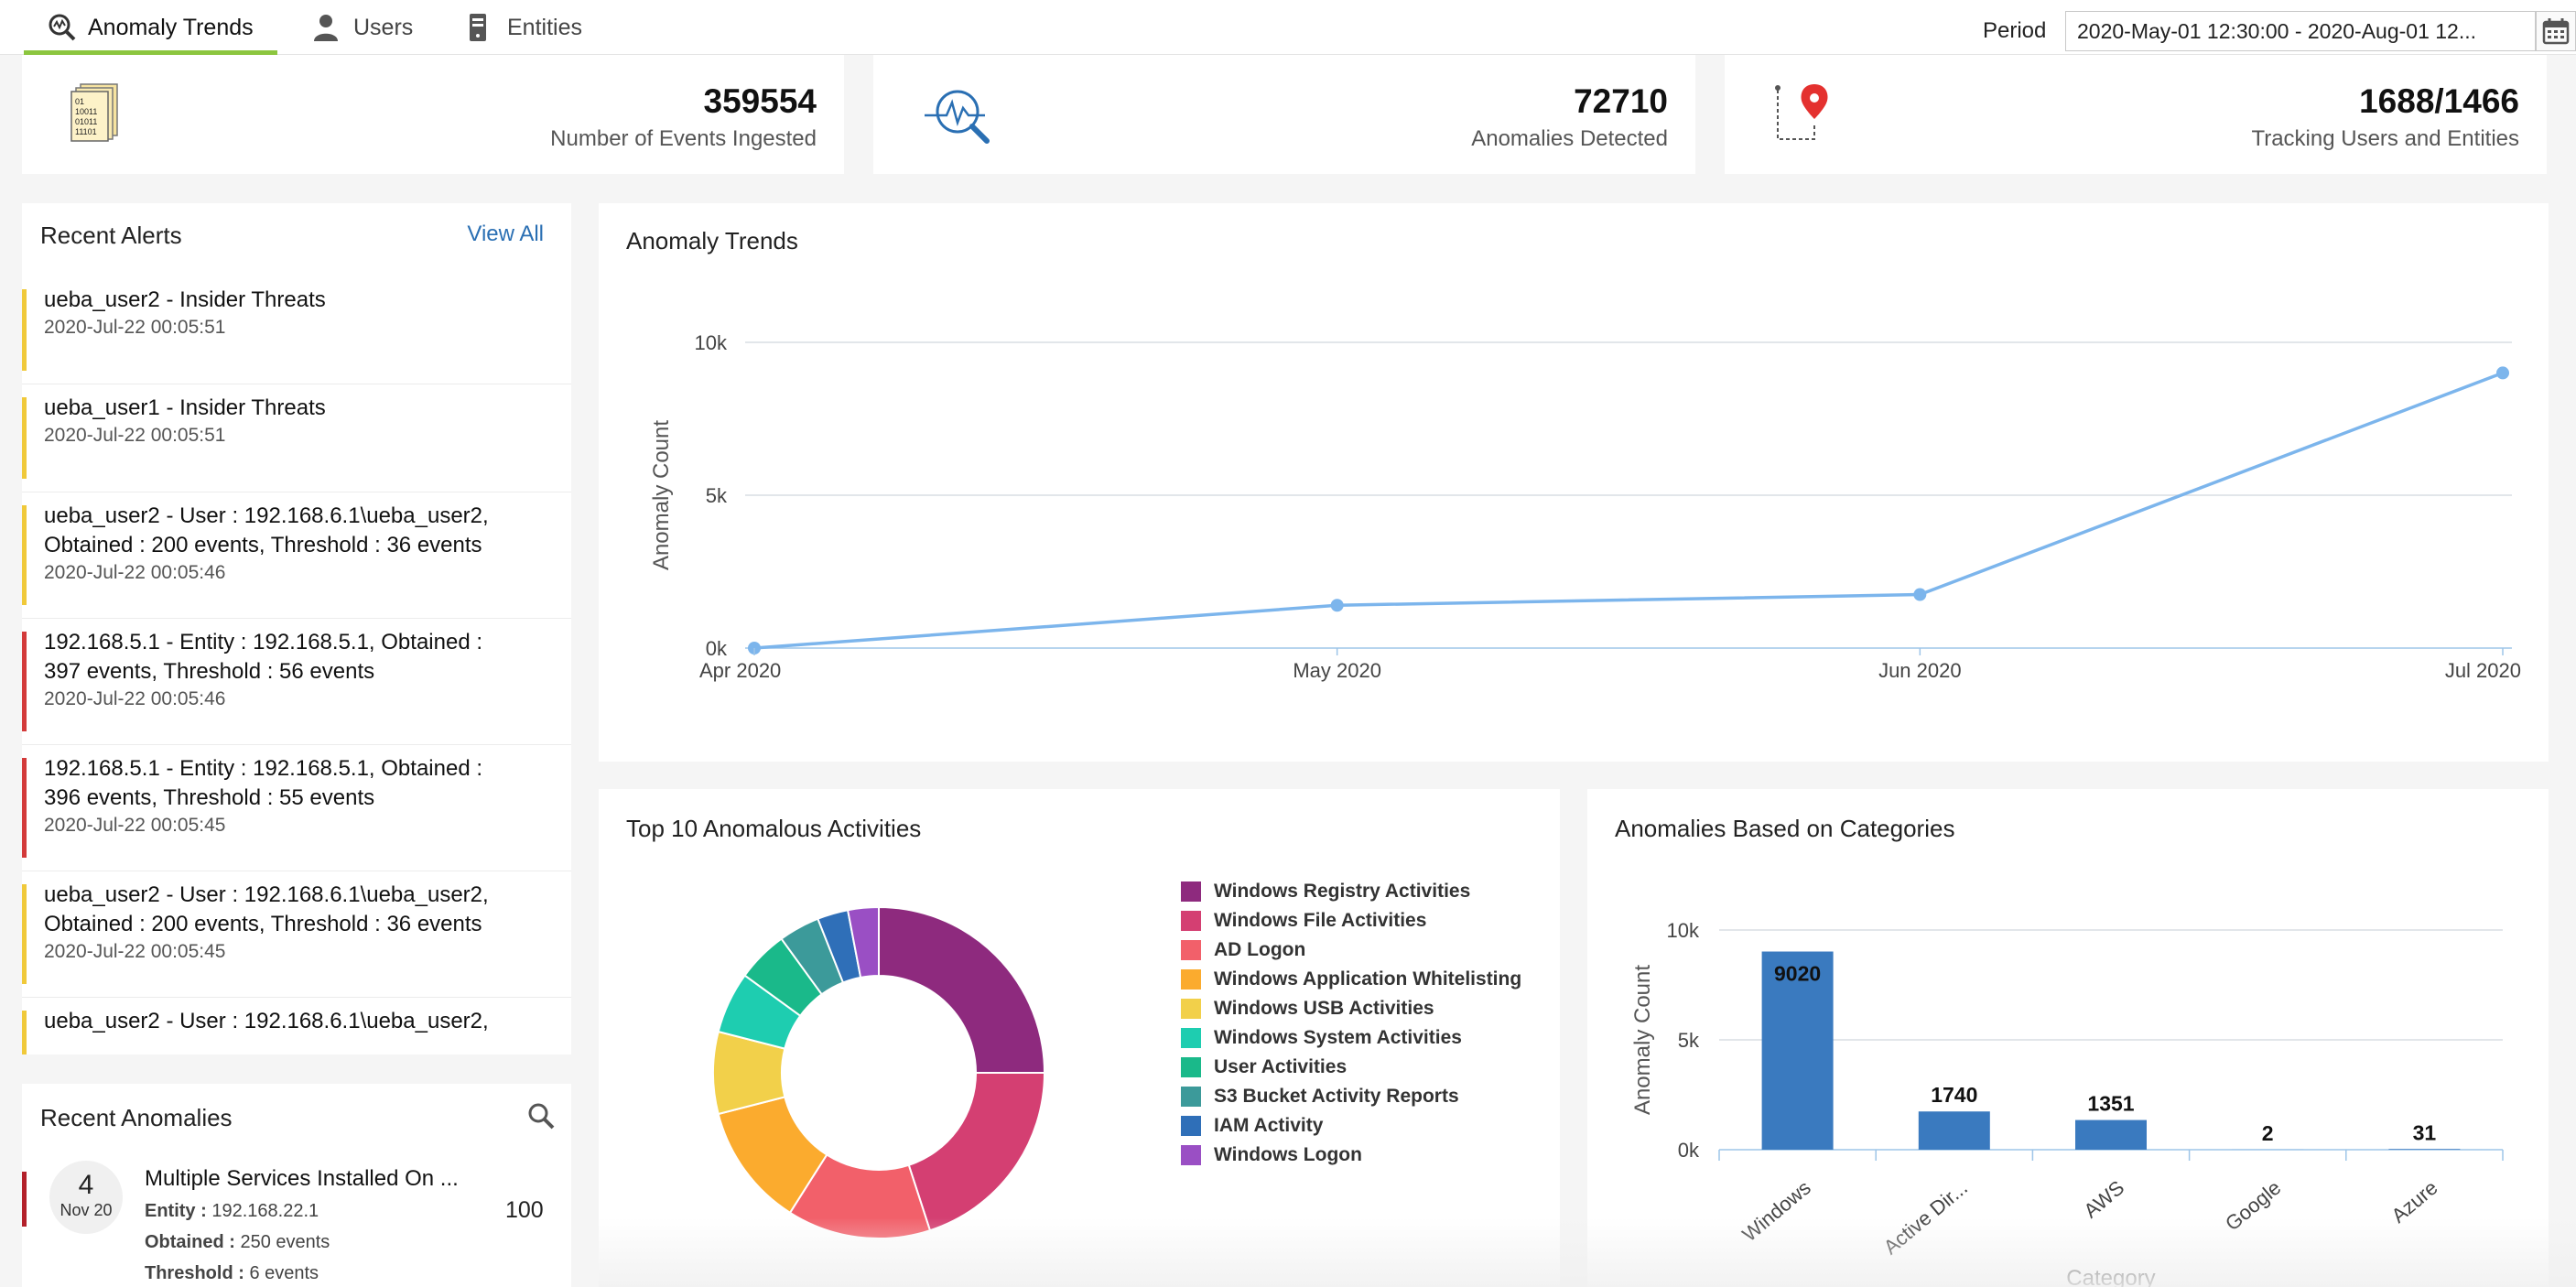  I want to click on view-all-link: View All, so click(506, 234).